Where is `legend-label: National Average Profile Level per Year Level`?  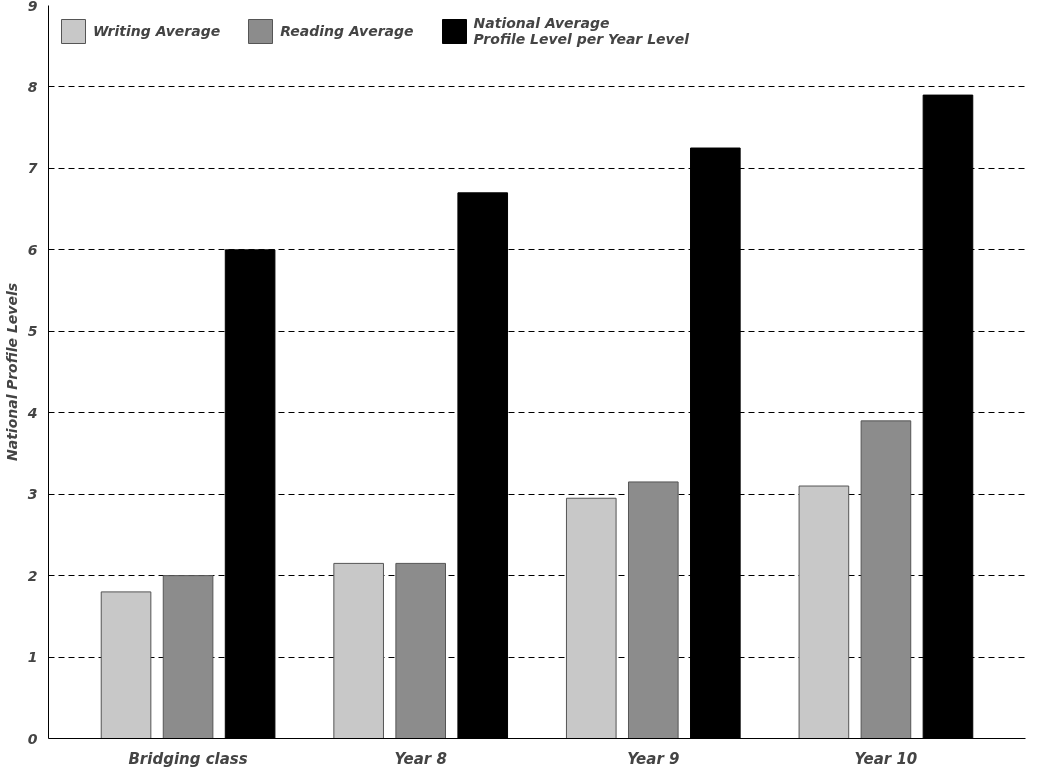 legend-label: National Average Profile Level per Year Level is located at coordinates (581, 31).